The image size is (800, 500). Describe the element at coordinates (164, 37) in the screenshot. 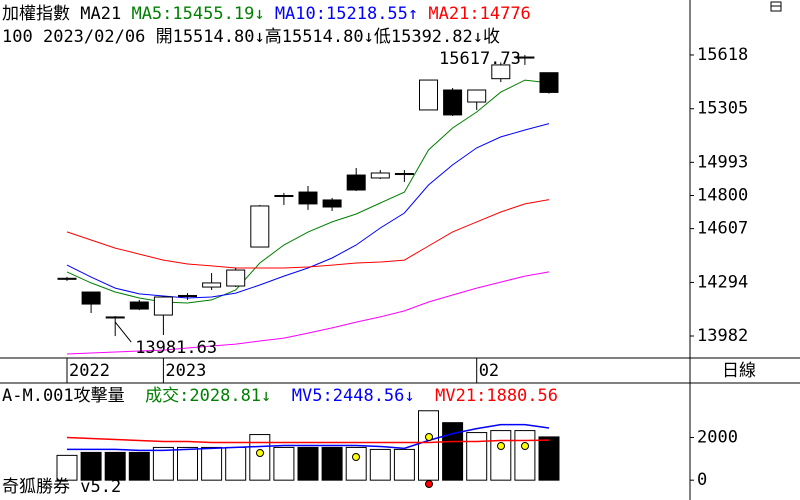

I see `text-part: 開` at that location.